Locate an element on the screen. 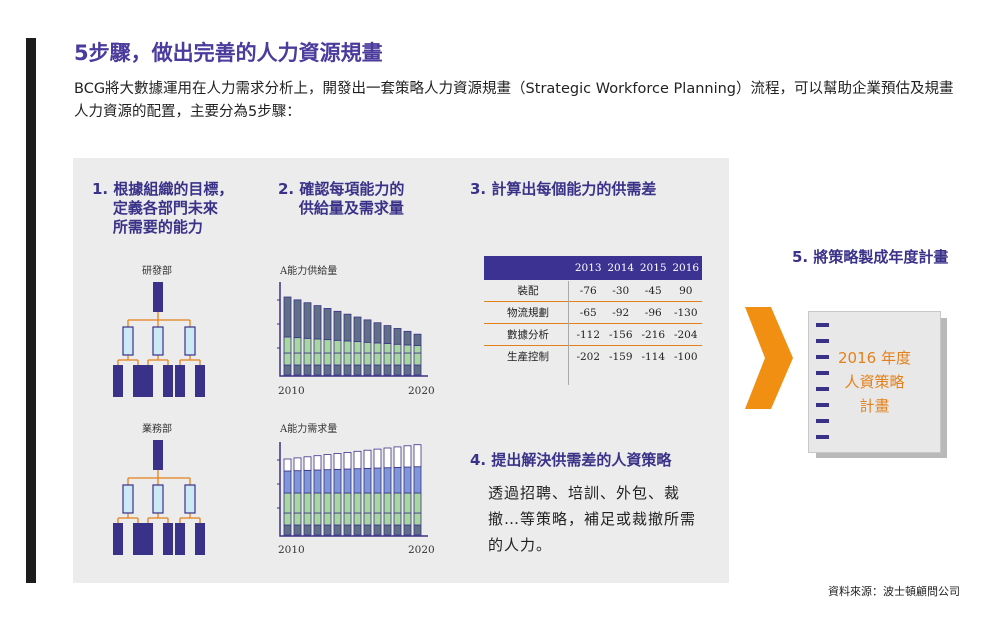  table-cell: -30 is located at coordinates (620, 291).